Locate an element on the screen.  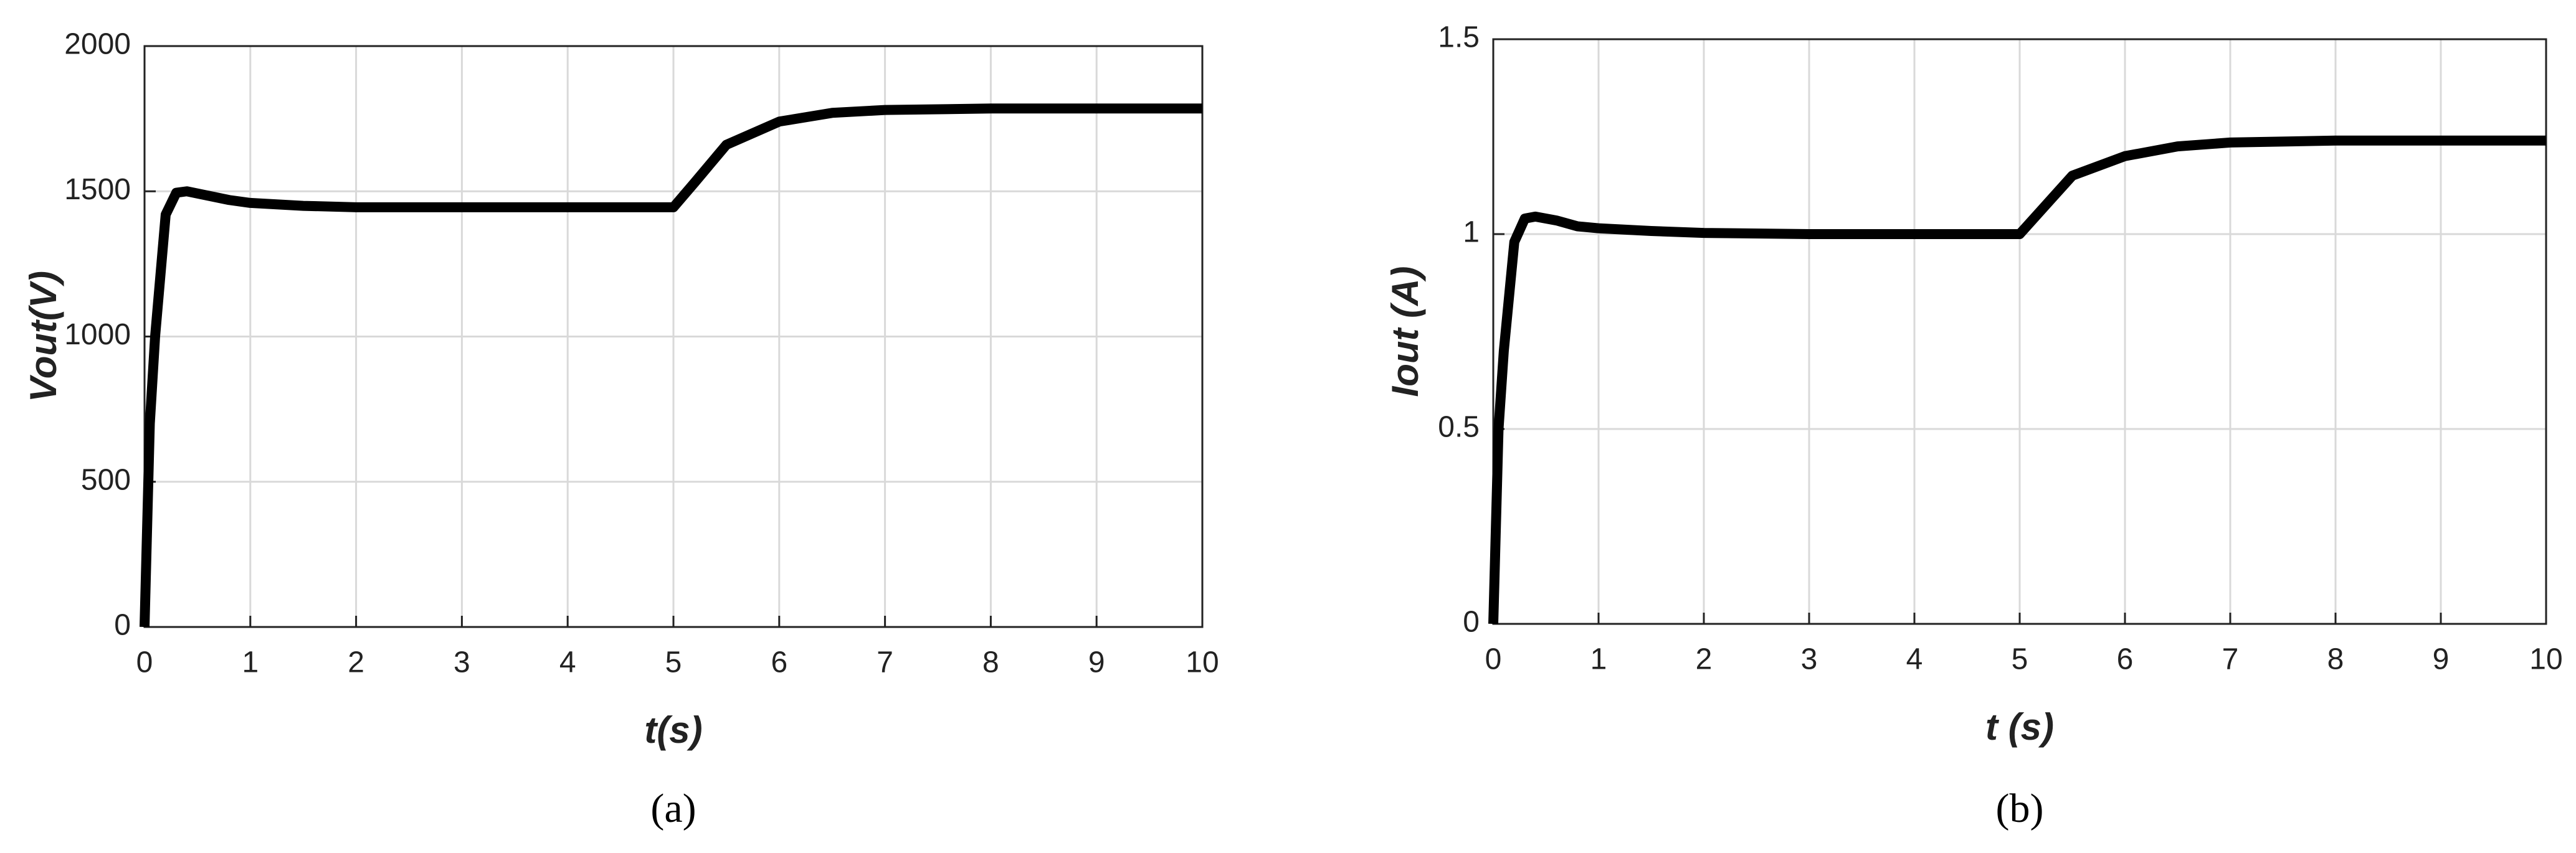
x-axis-label: t (s) is located at coordinates (2019, 727).